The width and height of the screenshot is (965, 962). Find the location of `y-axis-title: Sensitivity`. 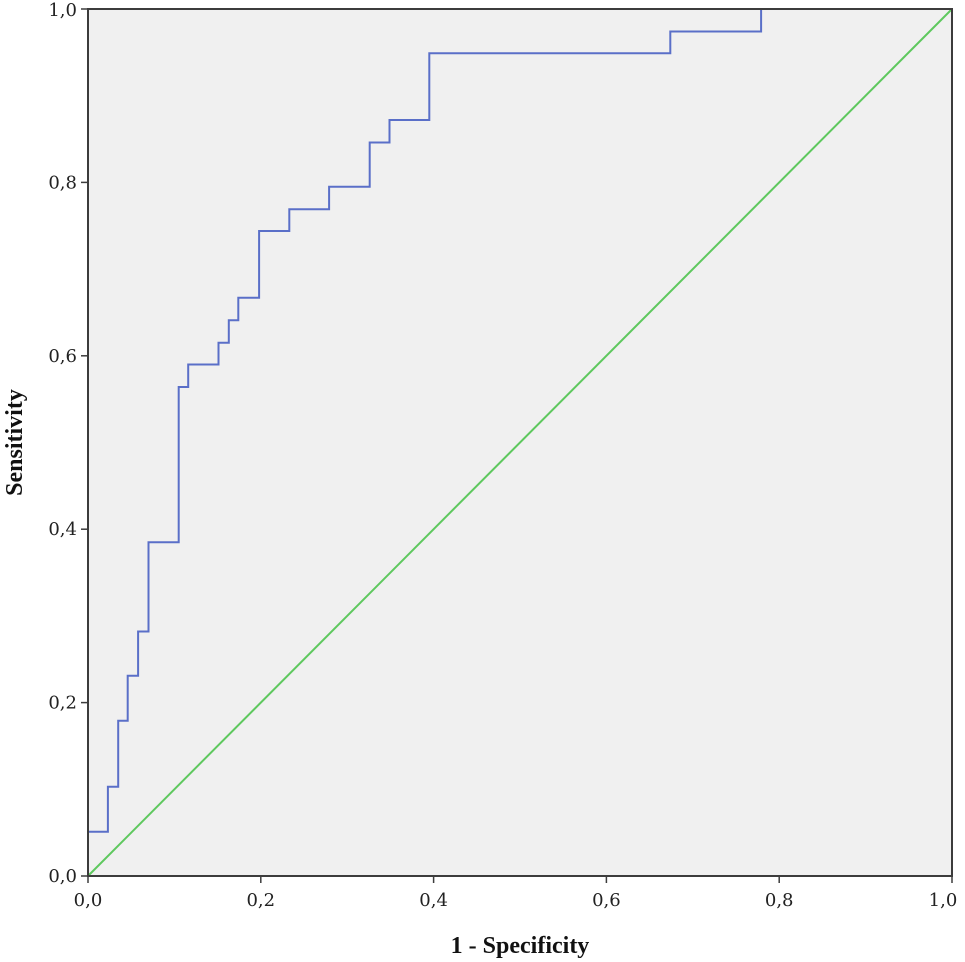

y-axis-title: Sensitivity is located at coordinates (15, 442).